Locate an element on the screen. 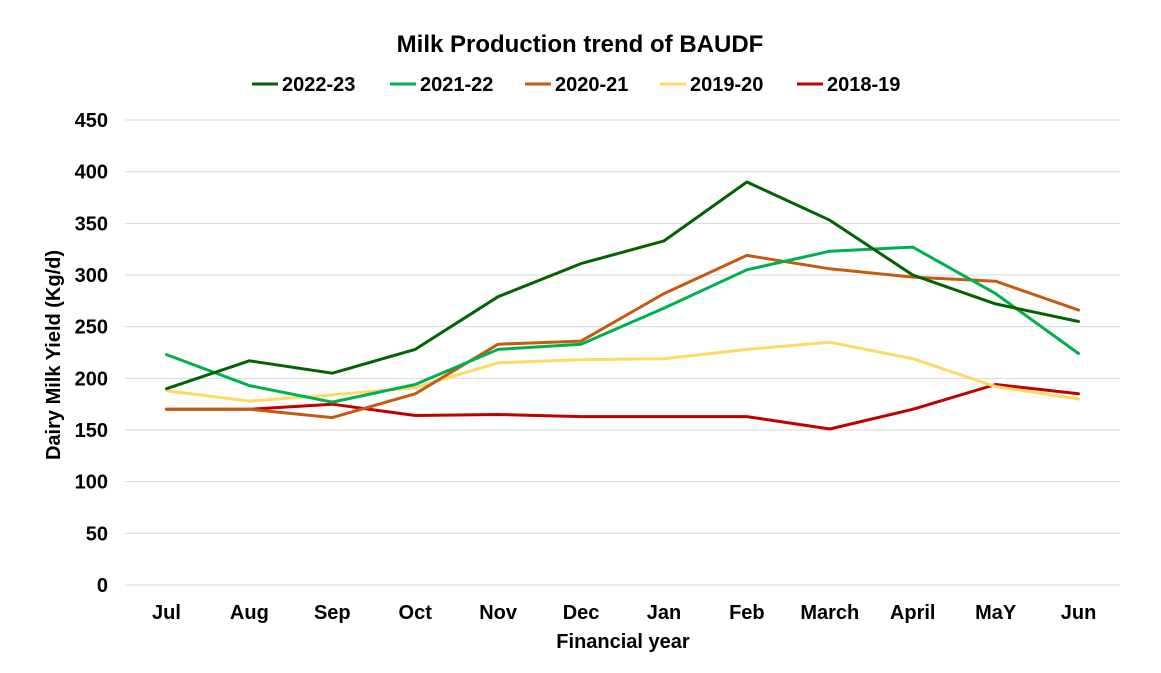 This screenshot has height=673, width=1161. x-tick-label: Jun is located at coordinates (1079, 613).